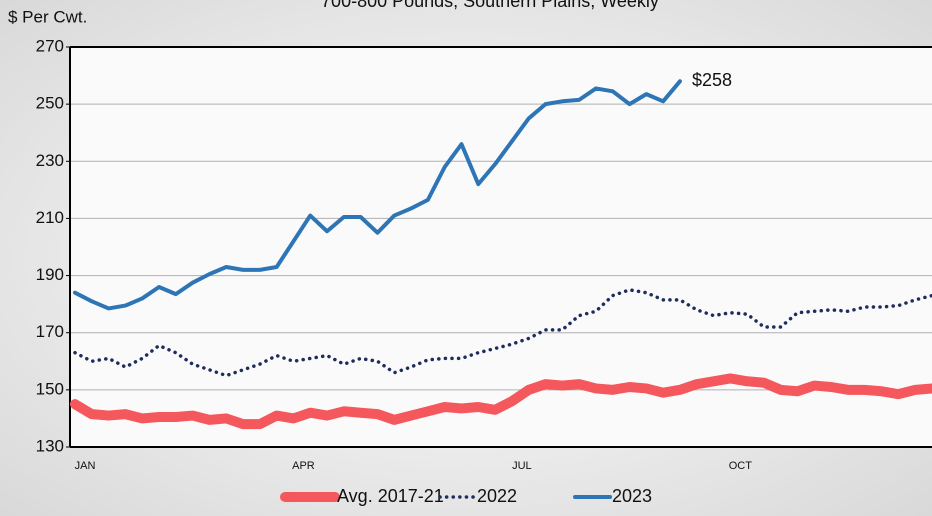 This screenshot has height=516, width=932. Describe the element at coordinates (47, 16) in the screenshot. I see `y-axis-label: $ Per Cwt.` at that location.